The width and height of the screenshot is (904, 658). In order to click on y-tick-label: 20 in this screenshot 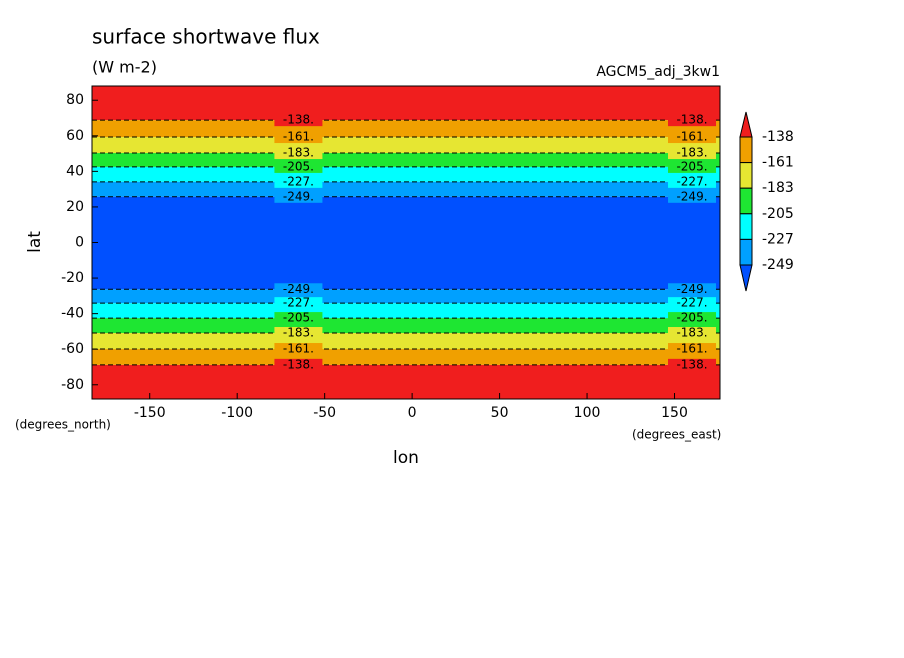, I will do `click(75, 207)`.